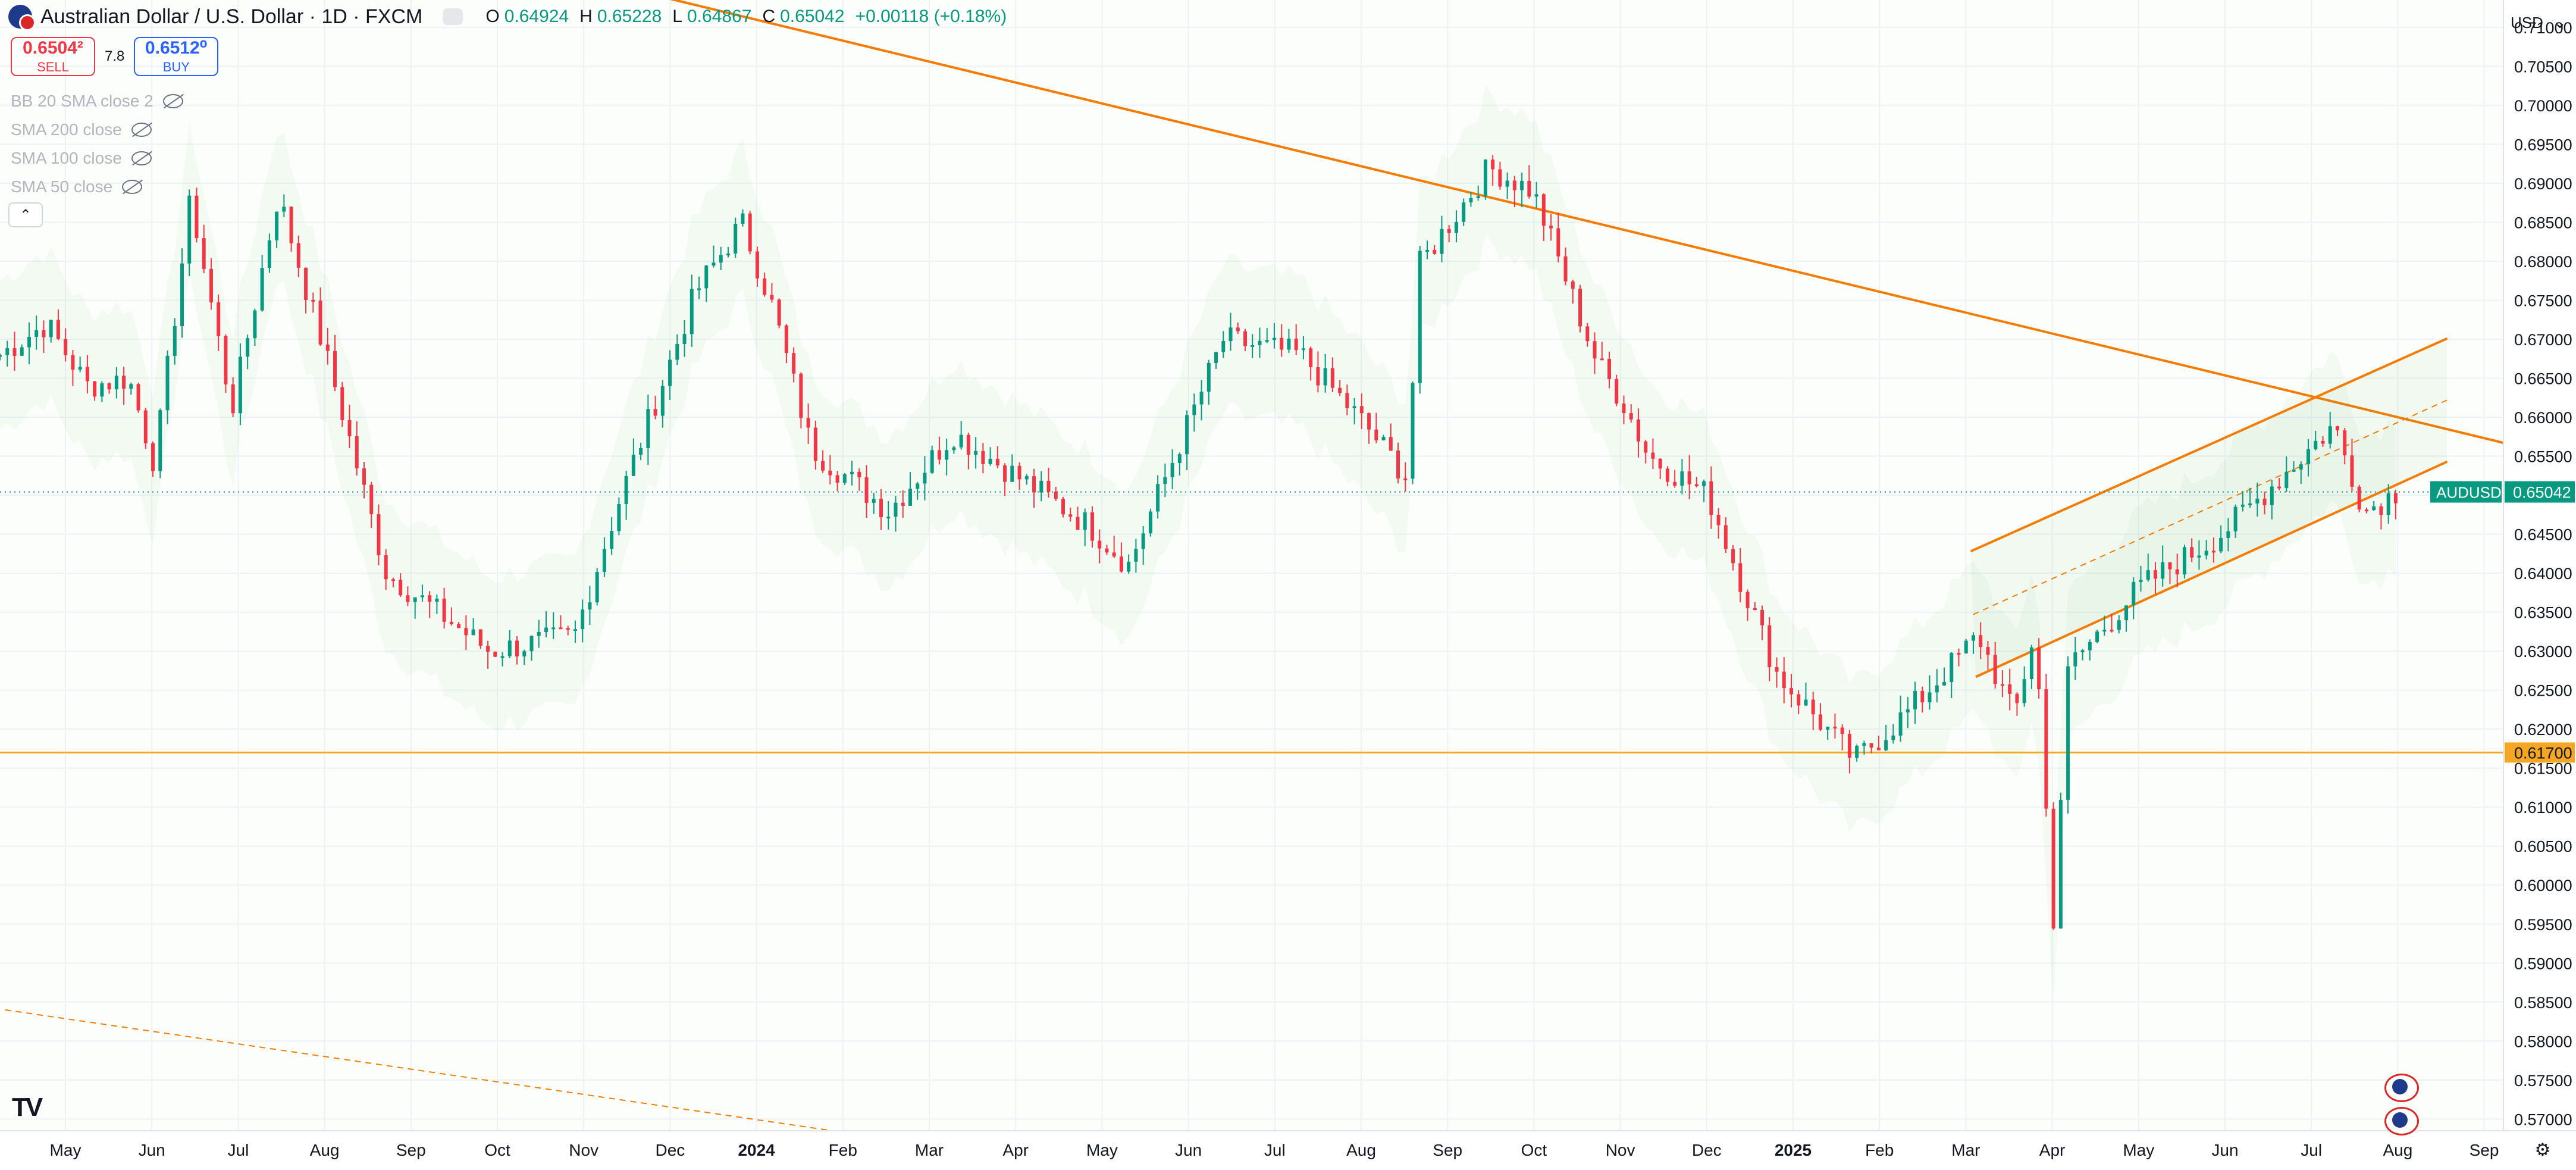 This screenshot has width=2576, height=1170. I want to click on price-tick-label: 0.65500, so click(2543, 457).